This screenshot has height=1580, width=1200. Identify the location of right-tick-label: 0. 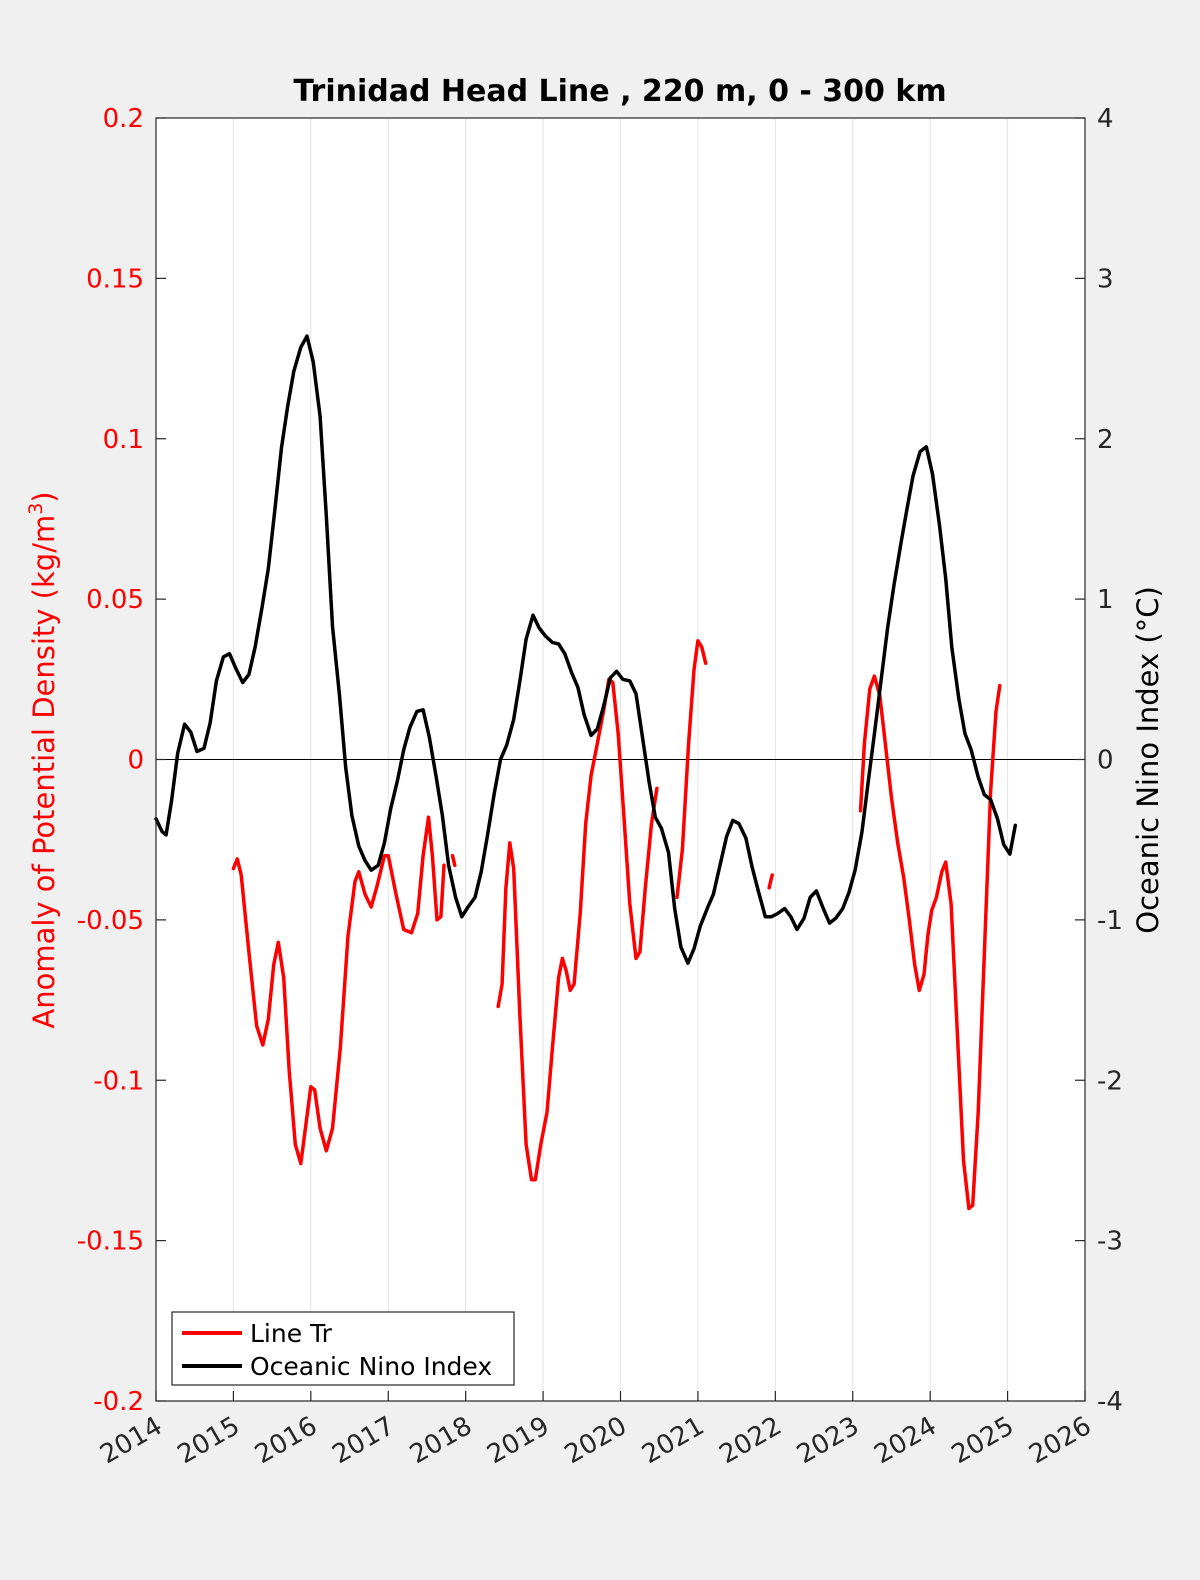
(1105, 761).